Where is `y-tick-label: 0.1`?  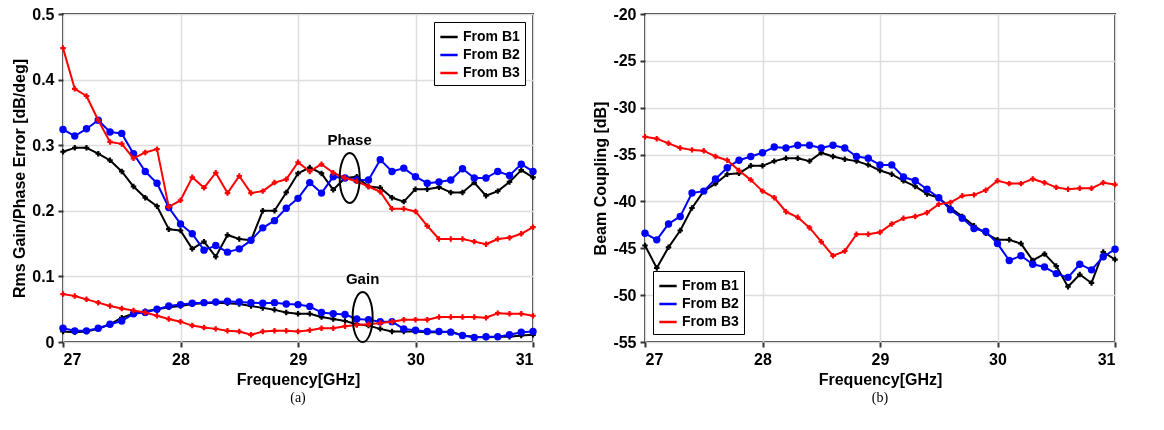 y-tick-label: 0.1 is located at coordinates (43, 276).